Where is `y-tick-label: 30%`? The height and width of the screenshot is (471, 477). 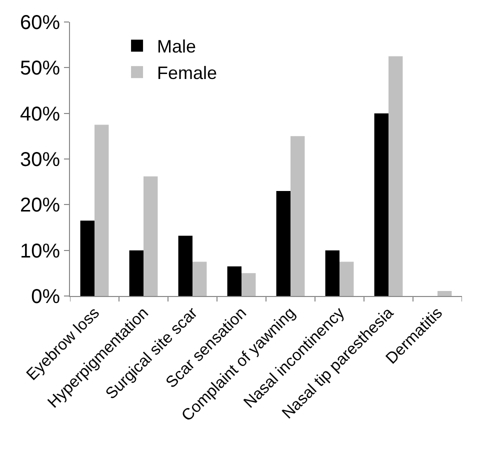 y-tick-label: 30% is located at coordinates (40, 160).